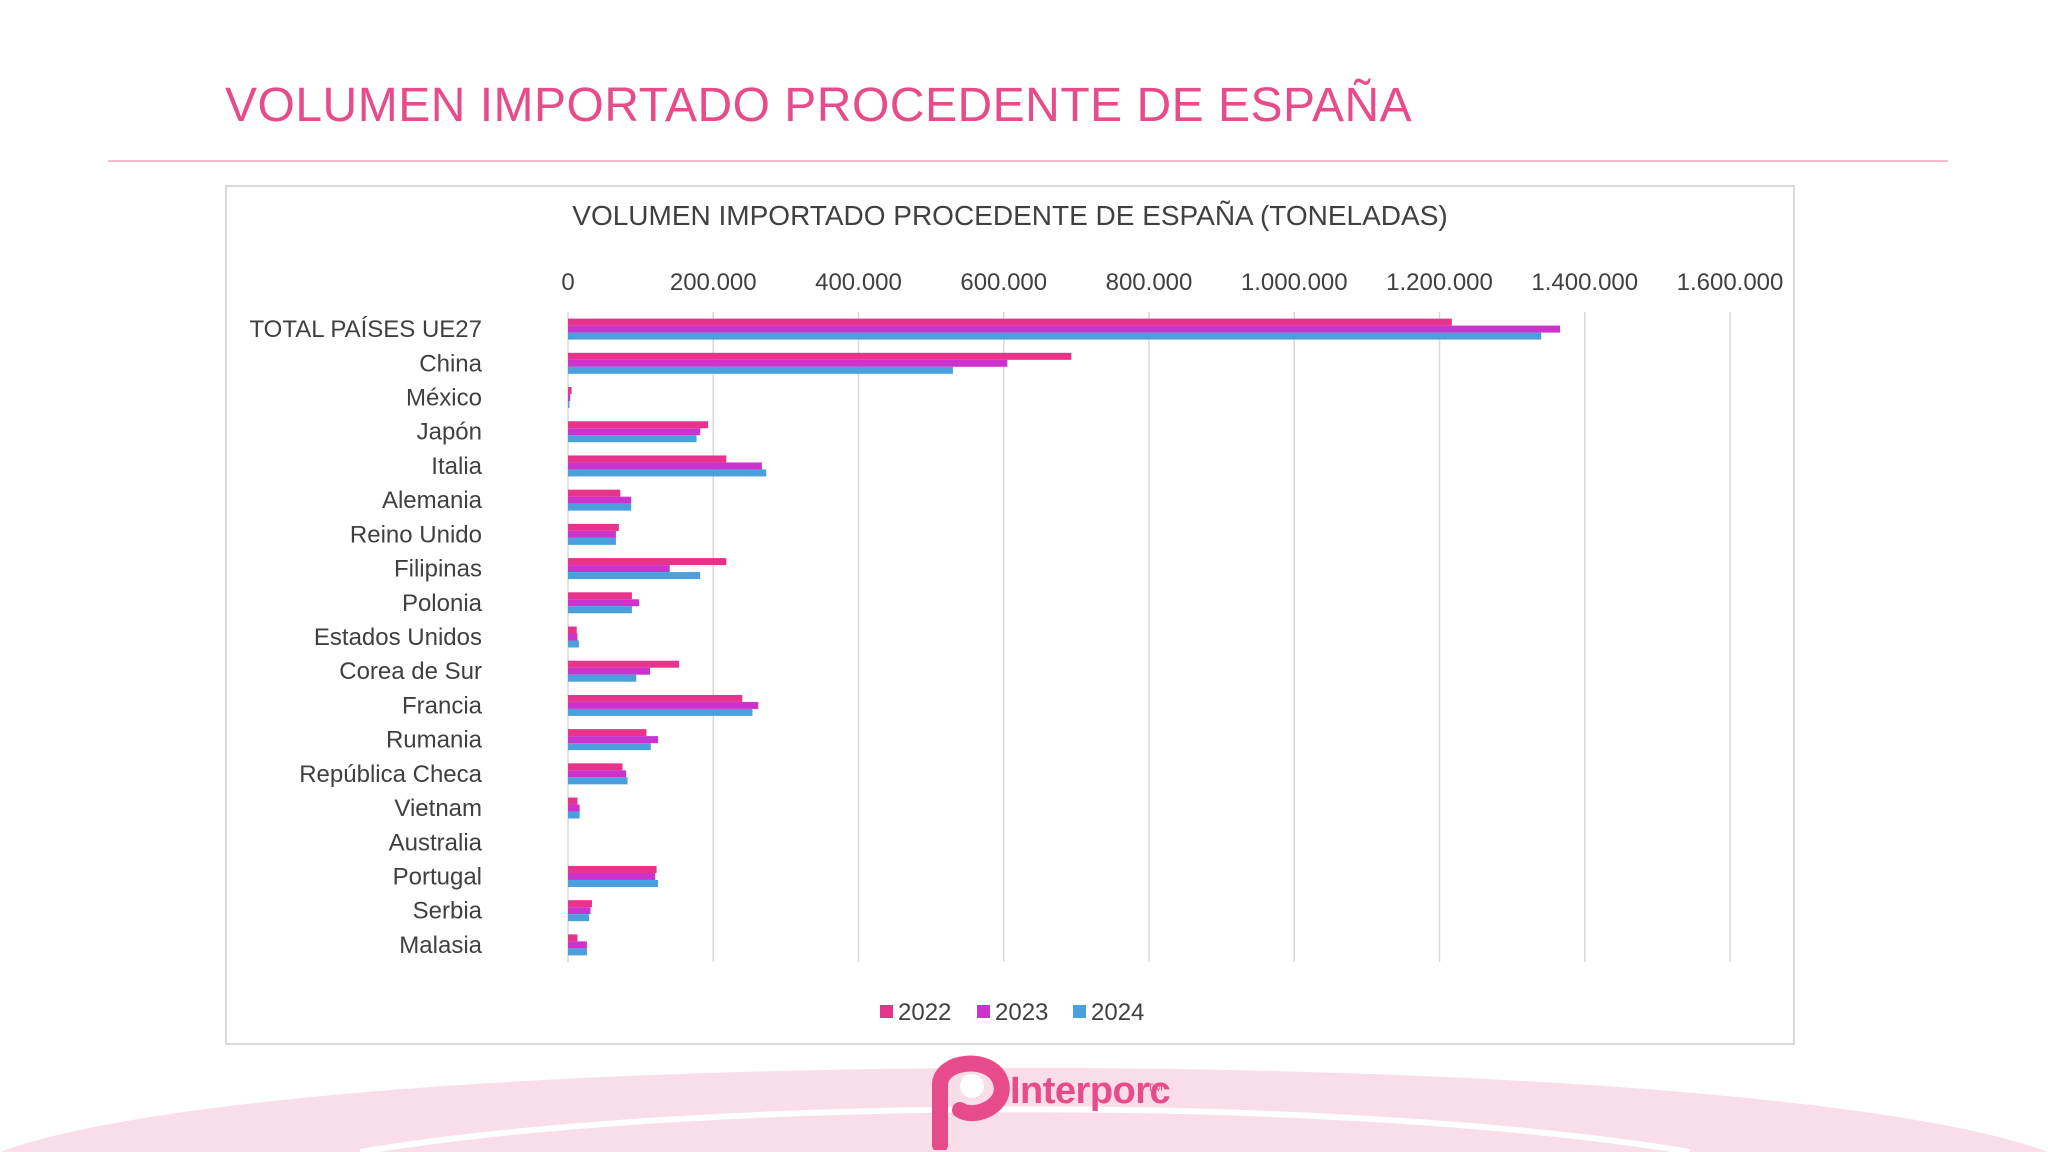 The height and width of the screenshot is (1152, 2048). I want to click on category-label: Filipinas, so click(438, 569).